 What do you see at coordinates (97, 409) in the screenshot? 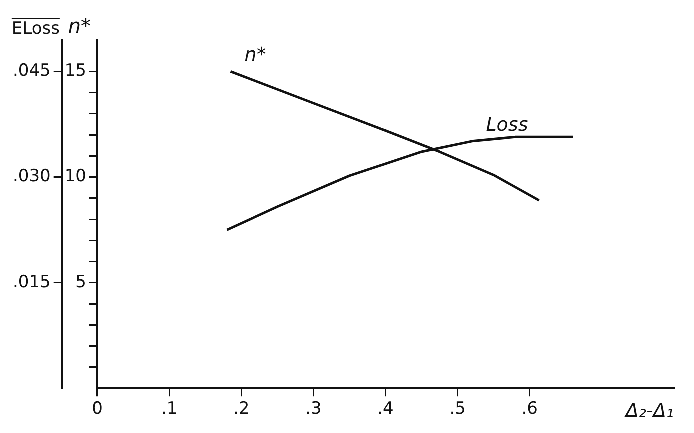
I see `x-tick-label: 0` at bounding box center [97, 409].